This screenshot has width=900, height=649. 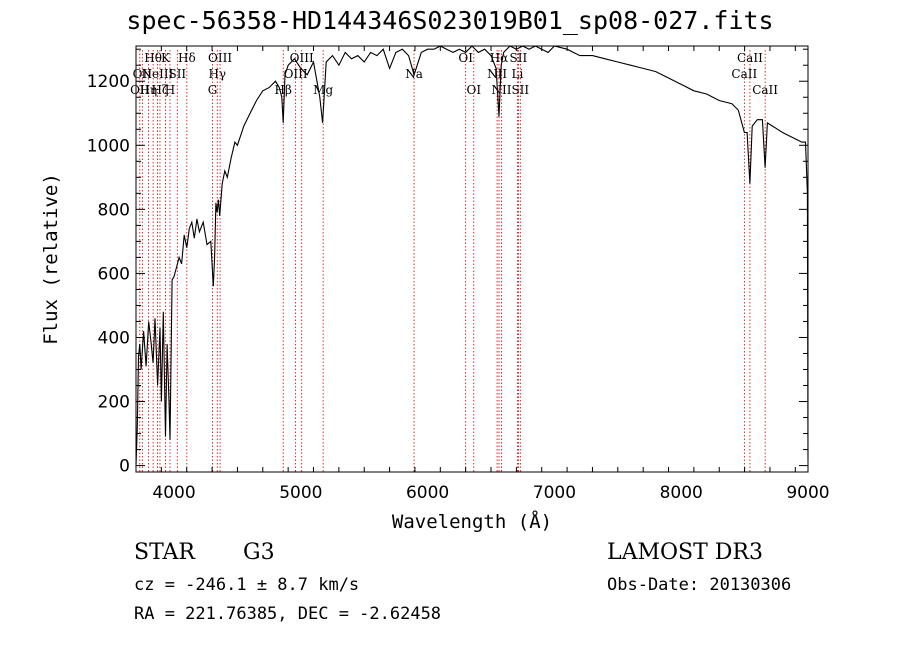 What do you see at coordinates (158, 74) in the screenshot?
I see `line-marker-label: NeIII` at bounding box center [158, 74].